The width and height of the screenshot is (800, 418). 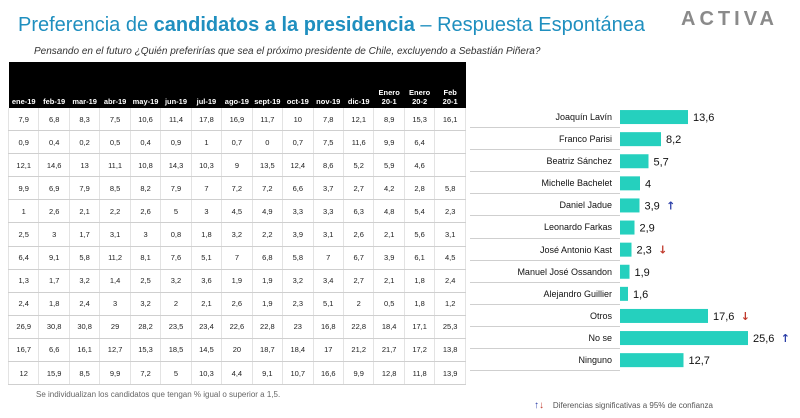 What do you see at coordinates (176, 234) in the screenshot?
I see `history-cell: 0,8` at bounding box center [176, 234].